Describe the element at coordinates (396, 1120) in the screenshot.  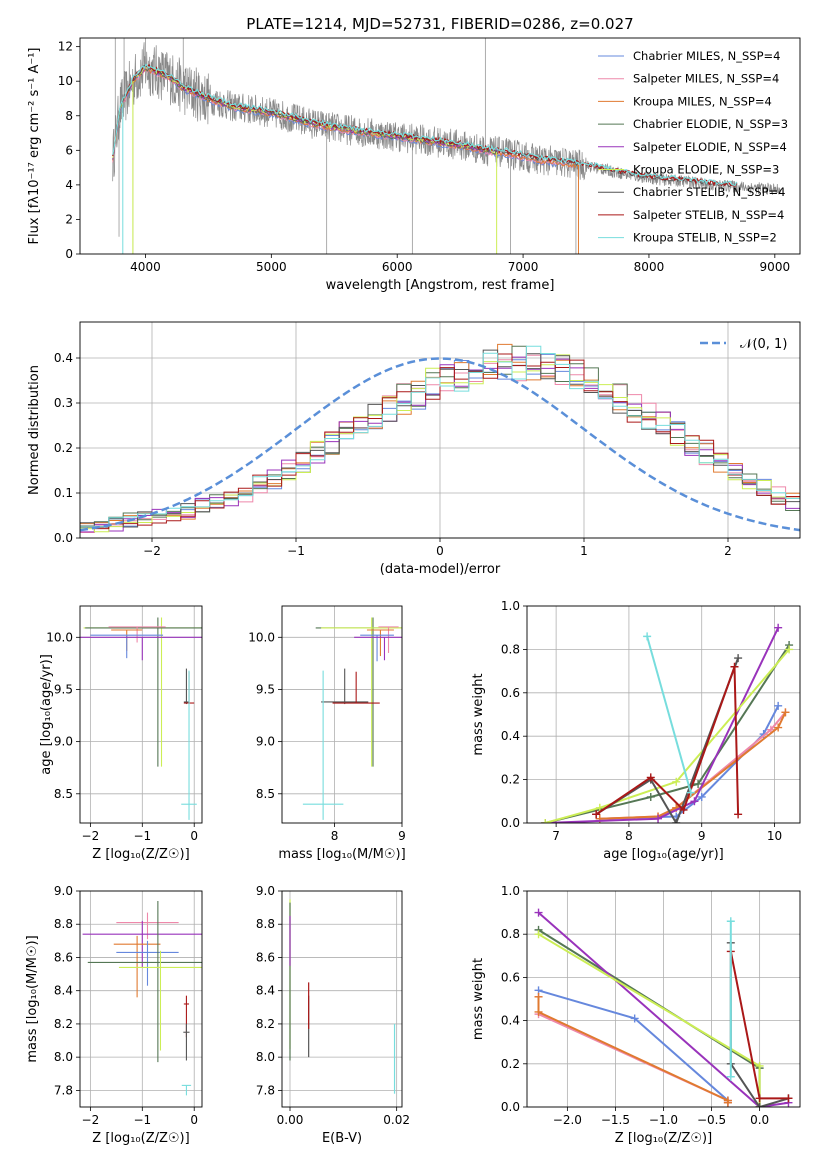
I see `x-tick-label: 0.02` at that location.